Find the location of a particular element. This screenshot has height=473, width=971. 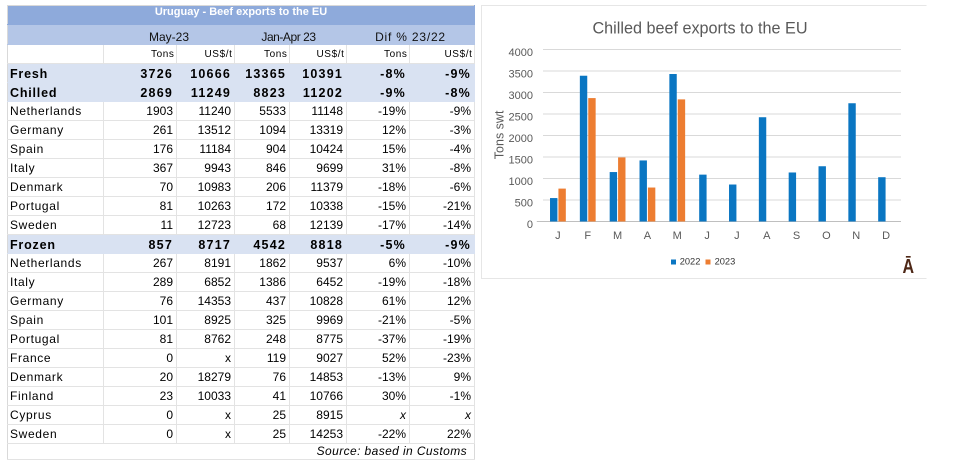

svg-text: 2022 is located at coordinates (690, 261).